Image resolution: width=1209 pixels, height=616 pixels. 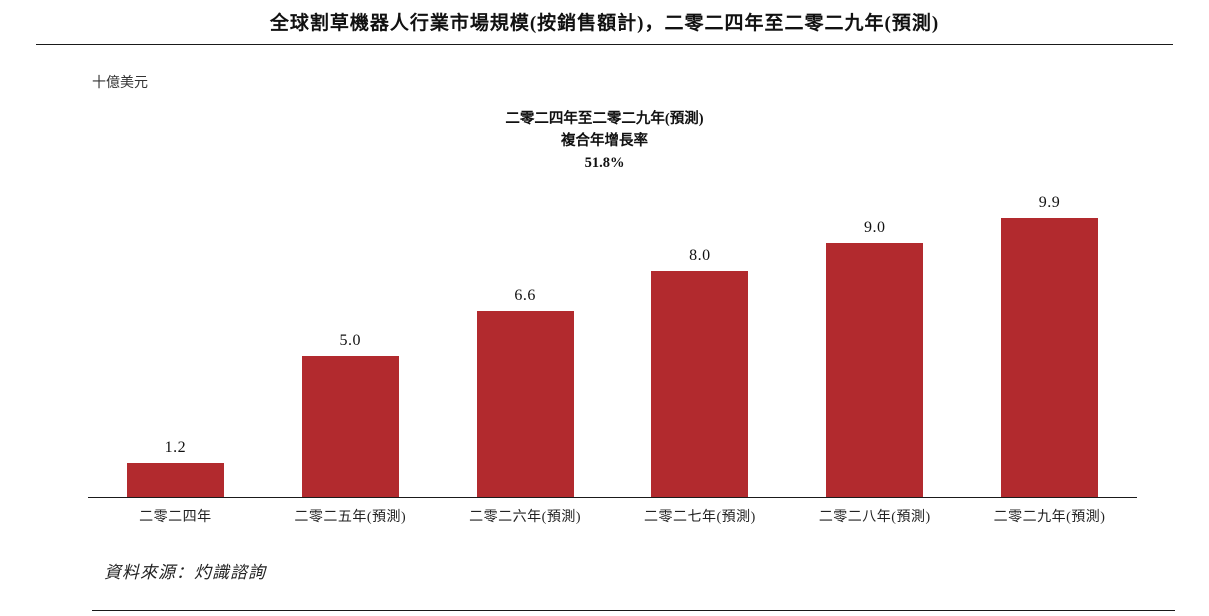 What do you see at coordinates (525, 517) in the screenshot?
I see `x-tick-label: 二零二六年(預測)` at bounding box center [525, 517].